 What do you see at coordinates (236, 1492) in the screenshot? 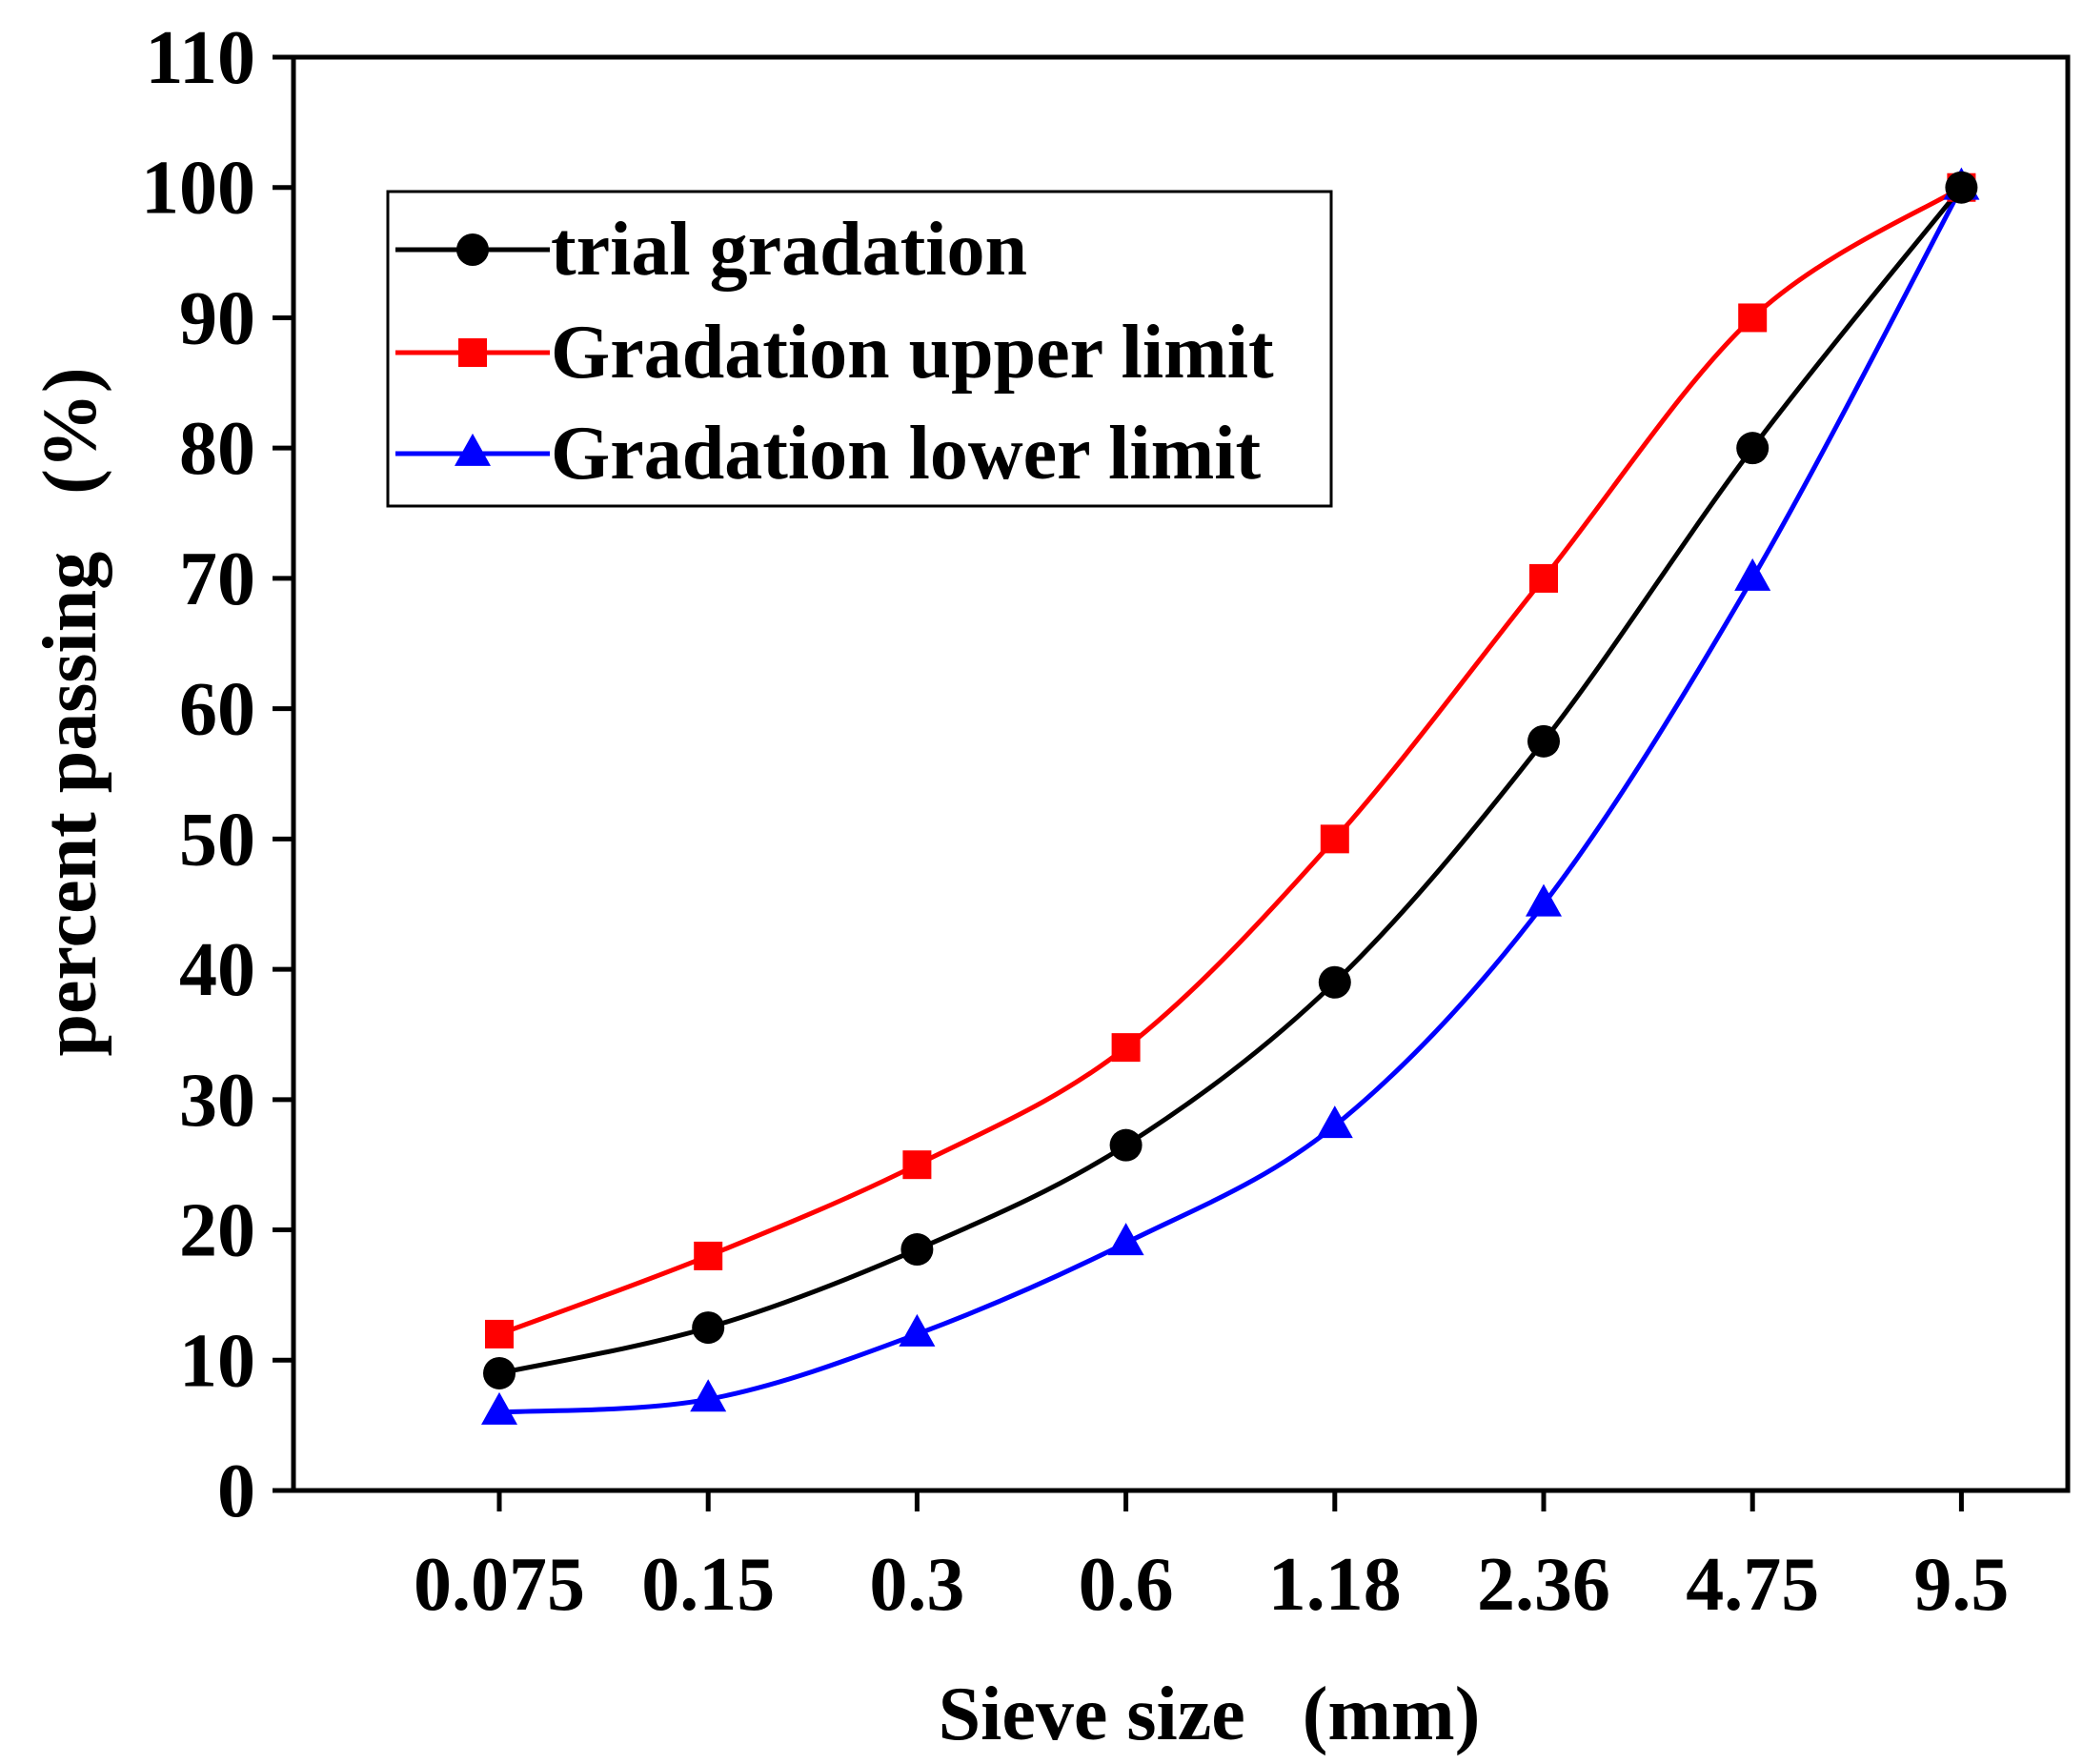
I see `y-tick-label-0: 0` at bounding box center [236, 1492].